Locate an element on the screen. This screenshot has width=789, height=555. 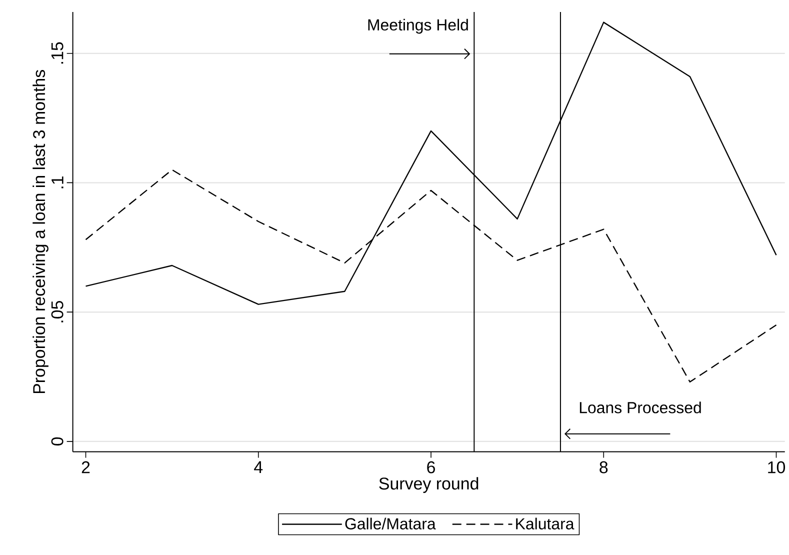
legend-label: Galle/Matara is located at coordinates (390, 524).